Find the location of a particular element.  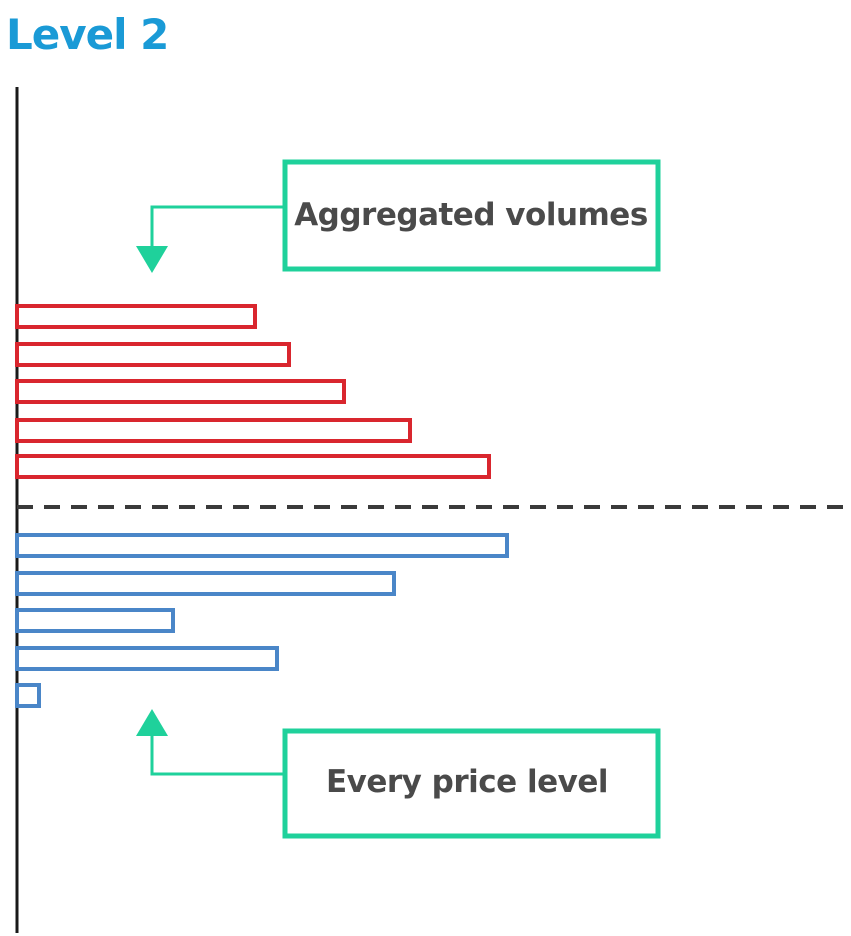

callout-label-top: Aggregated volumes is located at coordinates (471, 215).